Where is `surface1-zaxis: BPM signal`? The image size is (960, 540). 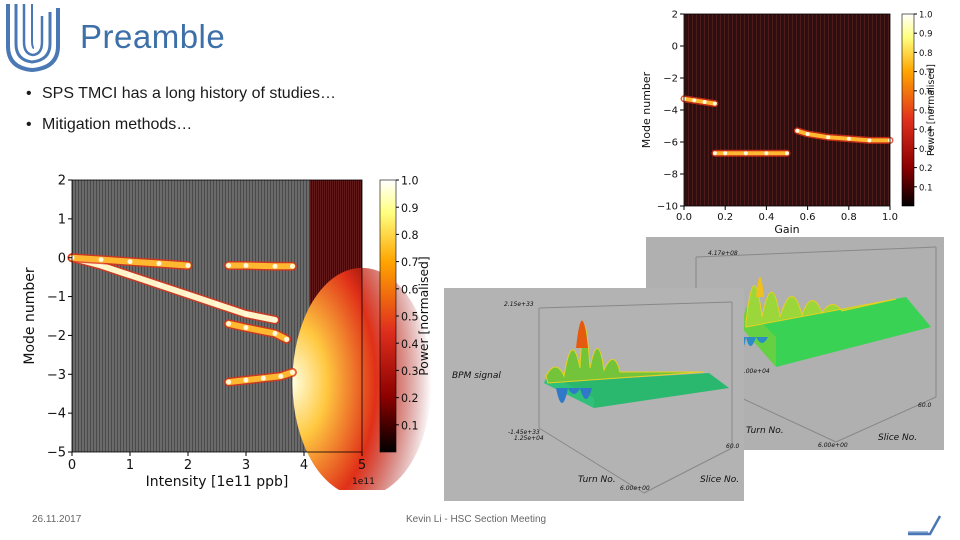
surface1-zaxis: BPM signal is located at coordinates (476, 376).